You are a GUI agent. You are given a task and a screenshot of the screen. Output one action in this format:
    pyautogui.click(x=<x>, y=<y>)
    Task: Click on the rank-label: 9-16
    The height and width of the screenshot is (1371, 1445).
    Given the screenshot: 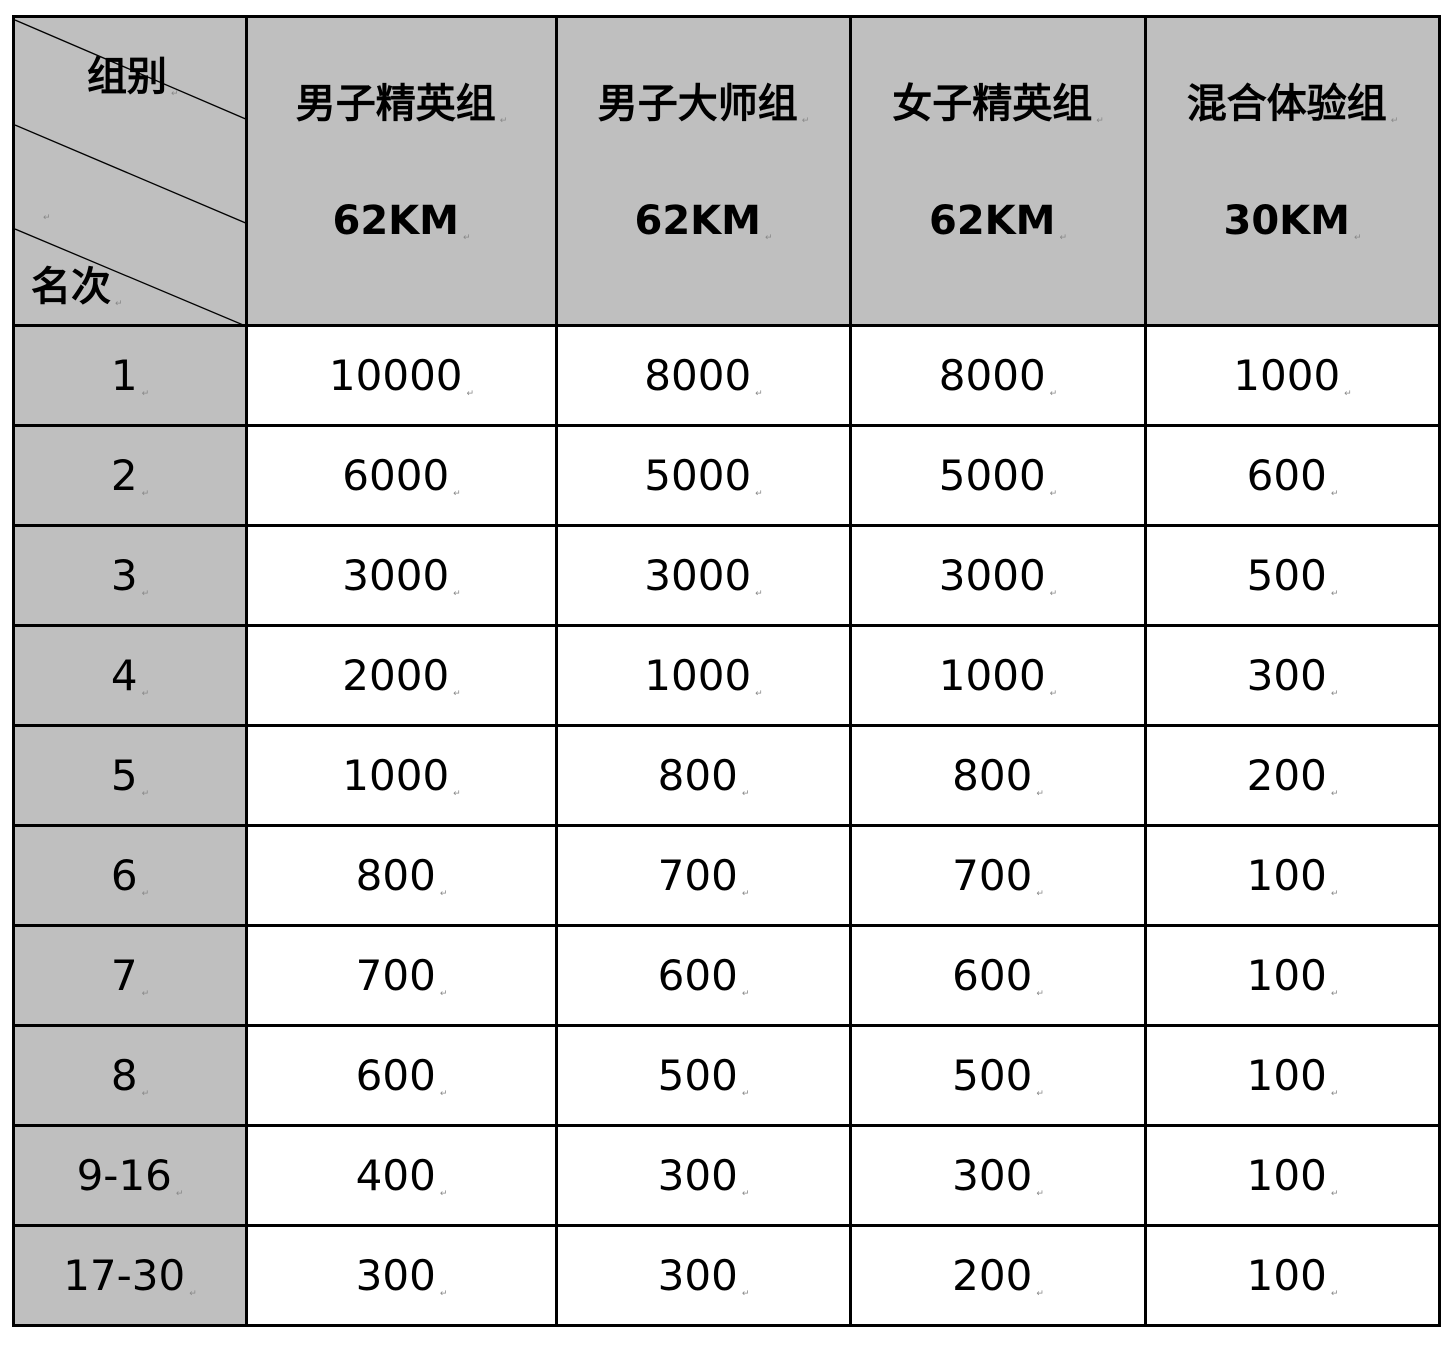 What is the action you would take?
    pyautogui.click(x=130, y=1175)
    